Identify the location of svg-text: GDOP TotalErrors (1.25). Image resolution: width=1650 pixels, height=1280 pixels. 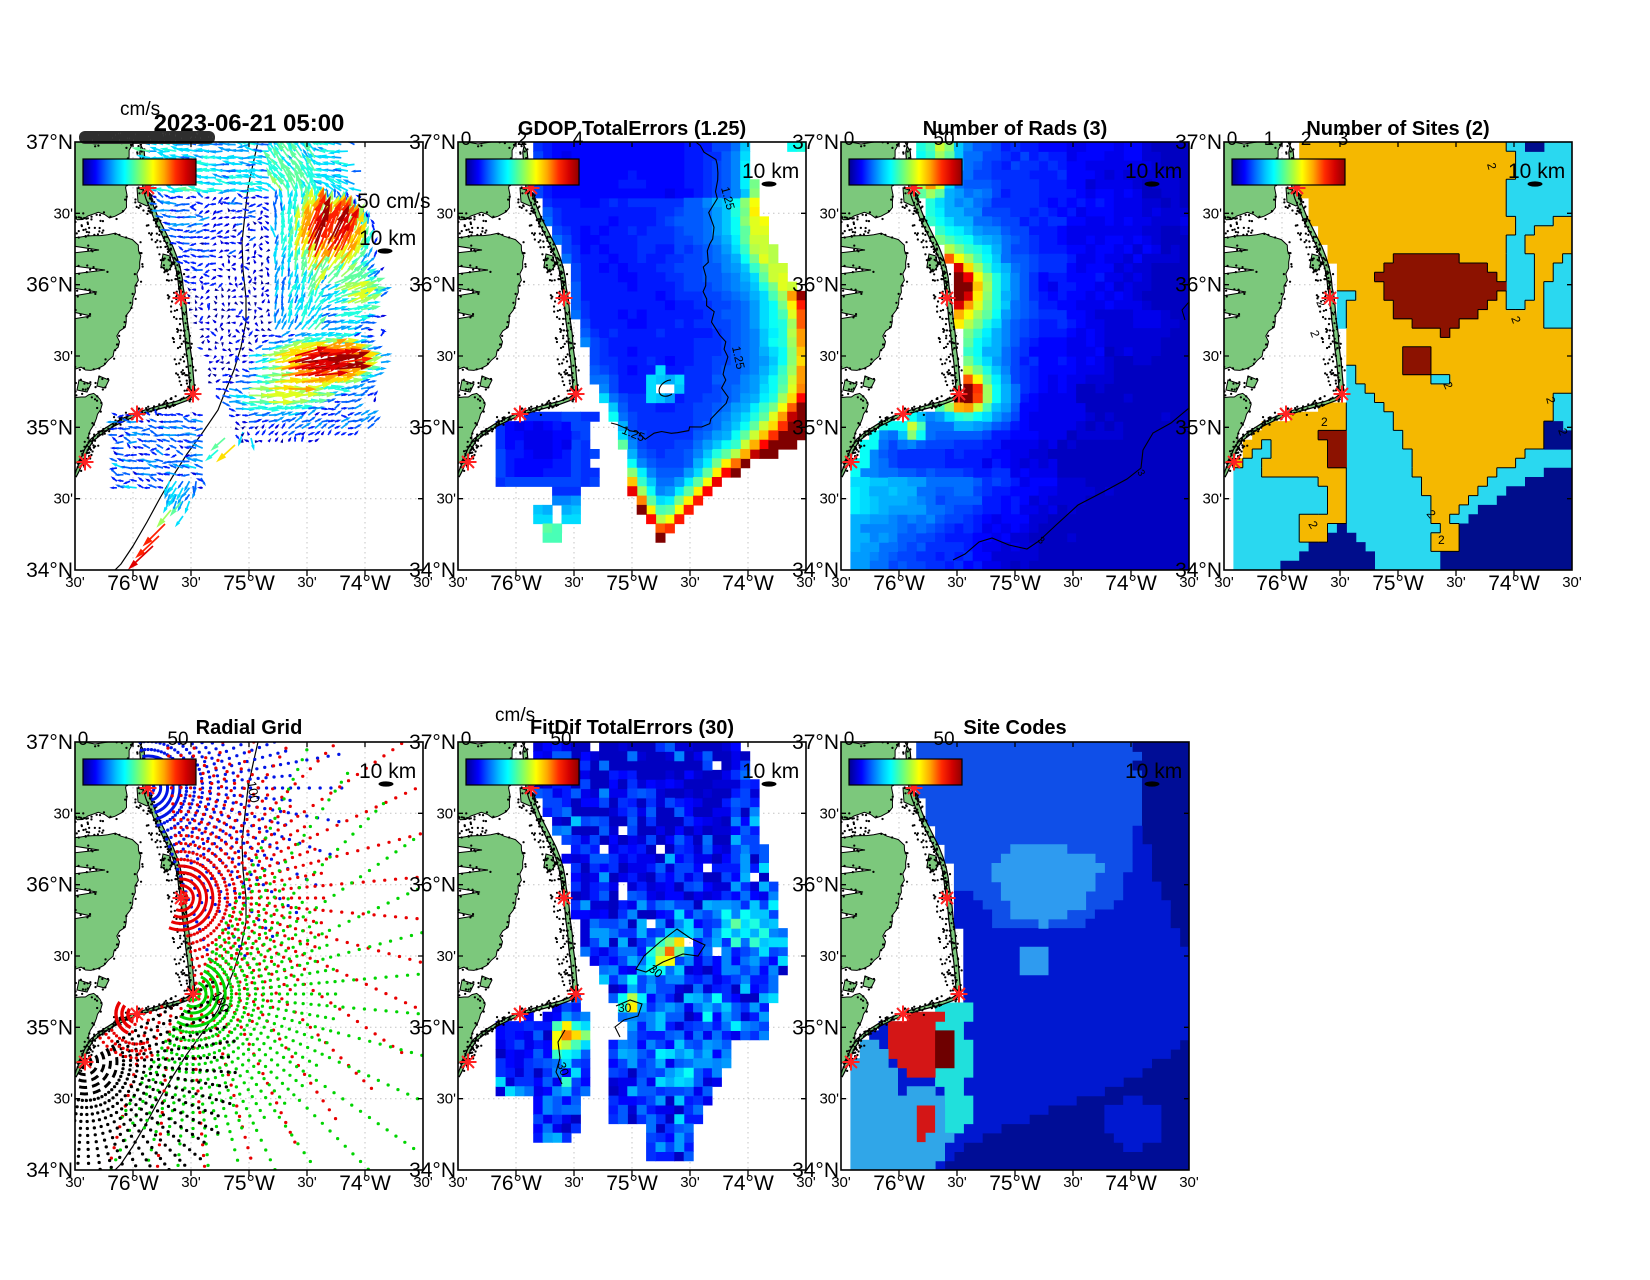
(632, 129).